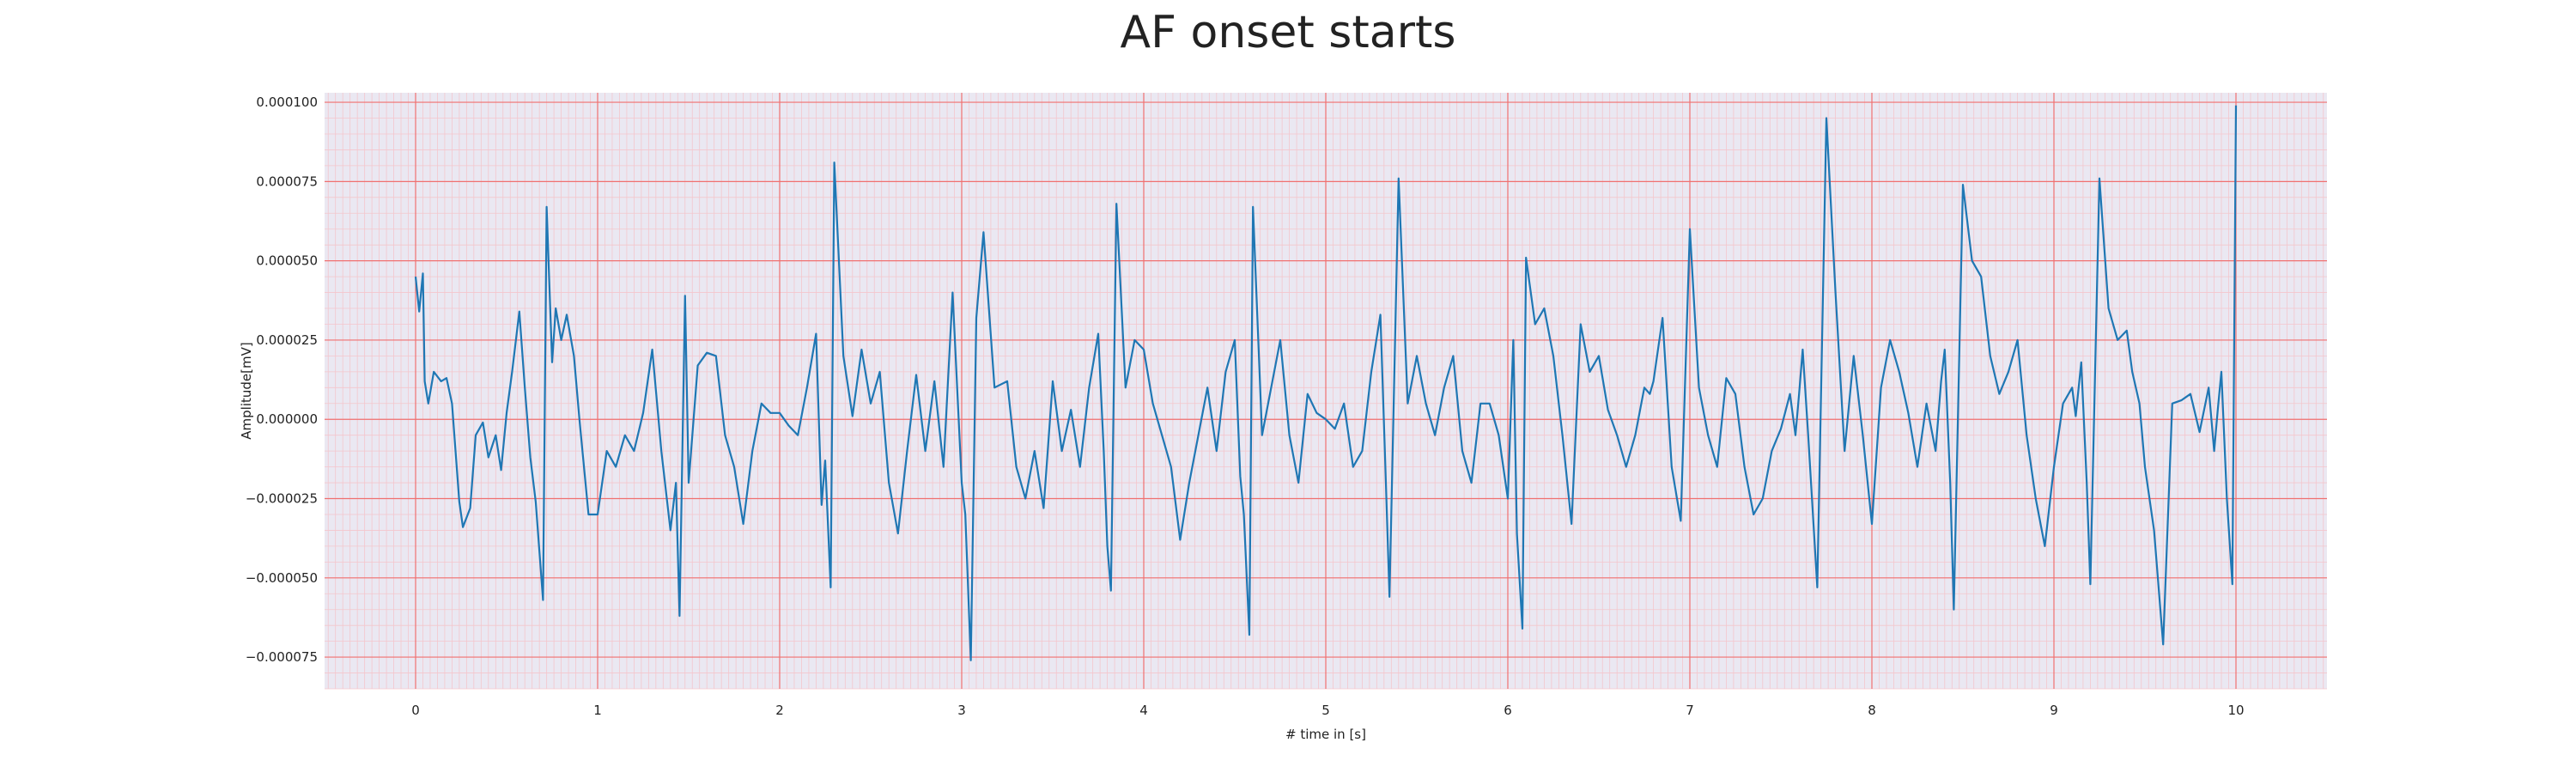 This screenshot has height=773, width=2576. Describe the element at coordinates (779, 710) in the screenshot. I see `x-tick-label: 2` at that location.